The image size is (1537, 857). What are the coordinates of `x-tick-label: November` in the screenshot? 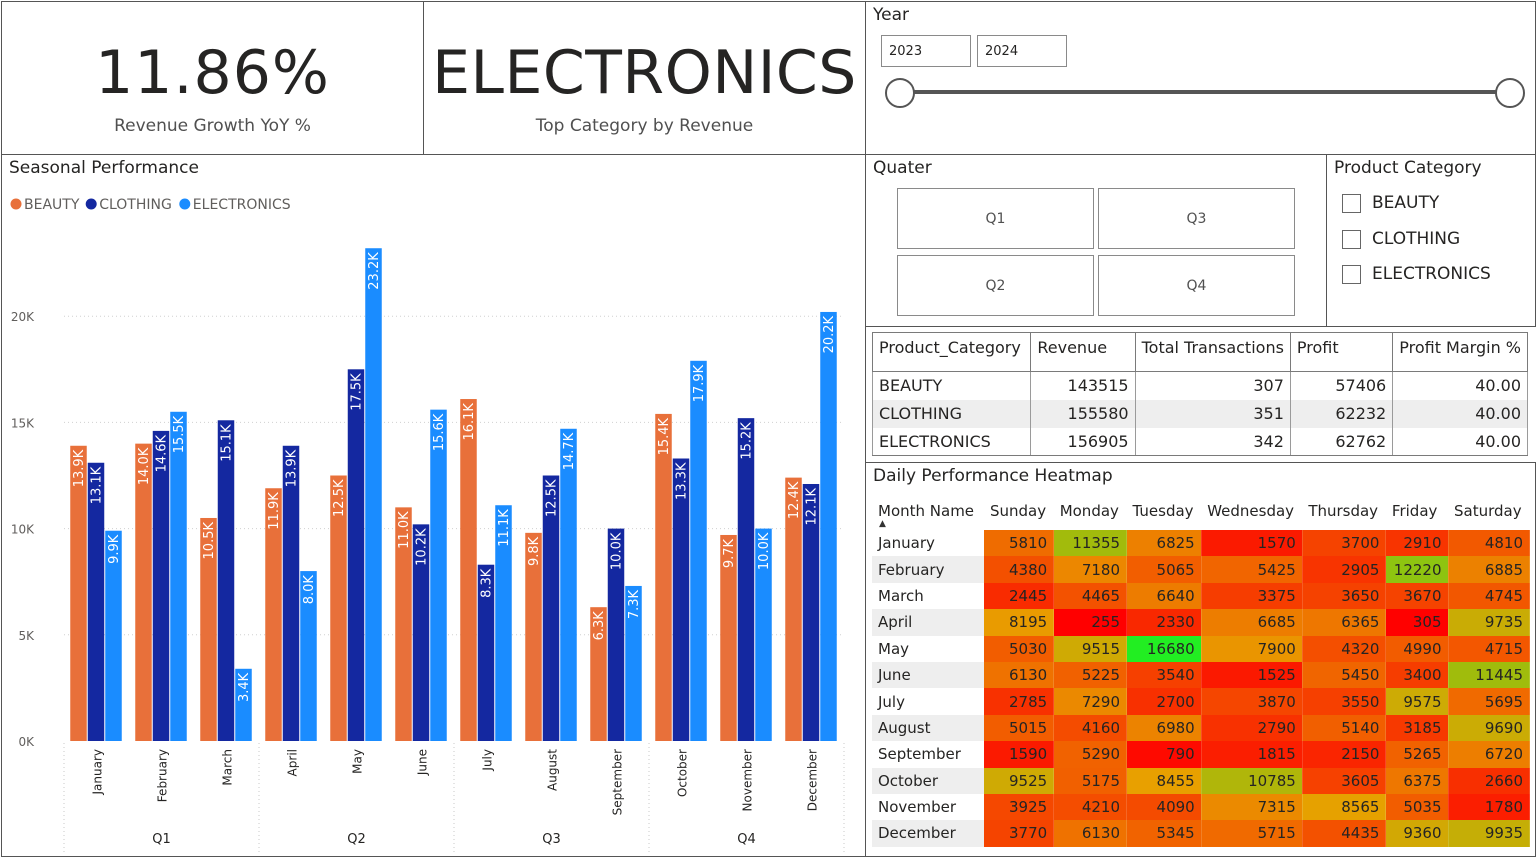 It's located at (748, 780).